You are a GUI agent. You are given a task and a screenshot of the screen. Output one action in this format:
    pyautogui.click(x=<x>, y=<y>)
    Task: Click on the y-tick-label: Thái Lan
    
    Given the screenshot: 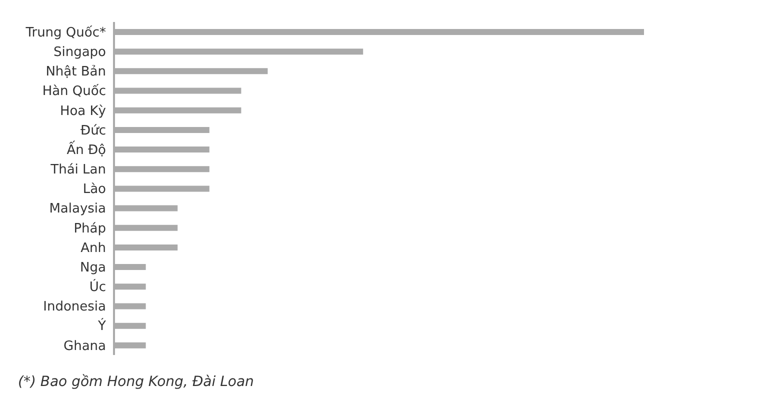 What is the action you would take?
    pyautogui.click(x=78, y=170)
    